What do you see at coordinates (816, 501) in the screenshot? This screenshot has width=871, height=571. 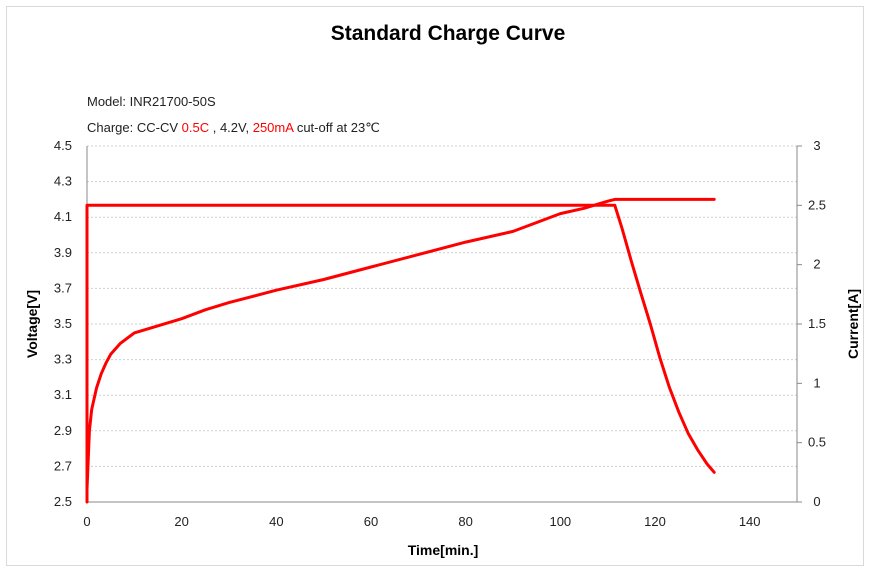 I see `y-right-tick-label: 0` at bounding box center [816, 501].